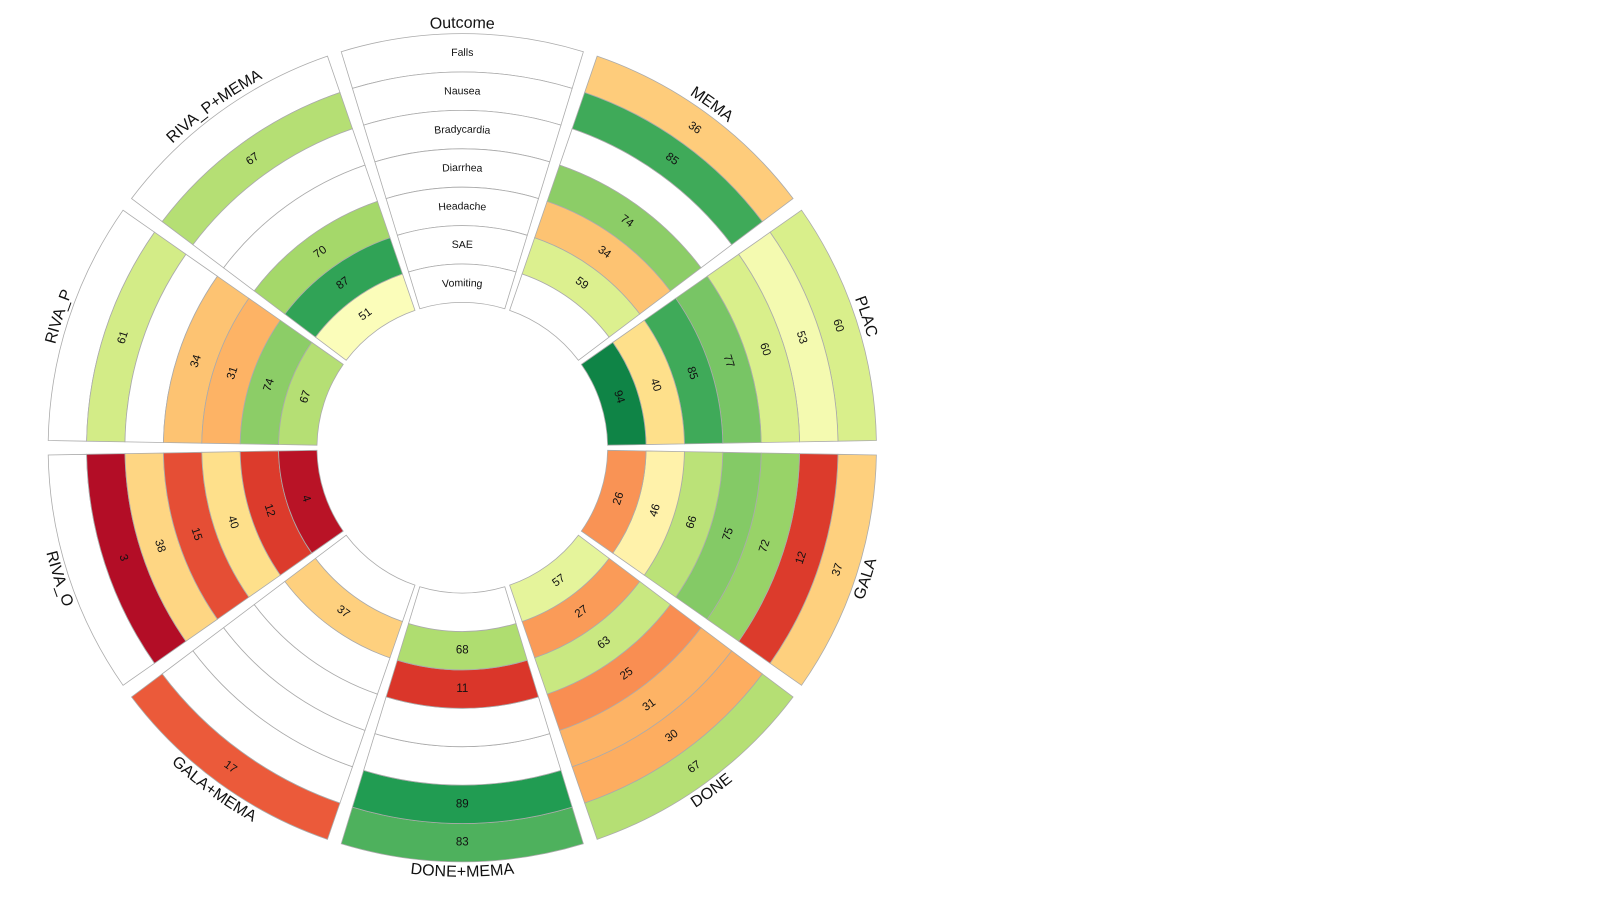 The image size is (1600, 905). I want to click on svg-text: 83, so click(462, 843).